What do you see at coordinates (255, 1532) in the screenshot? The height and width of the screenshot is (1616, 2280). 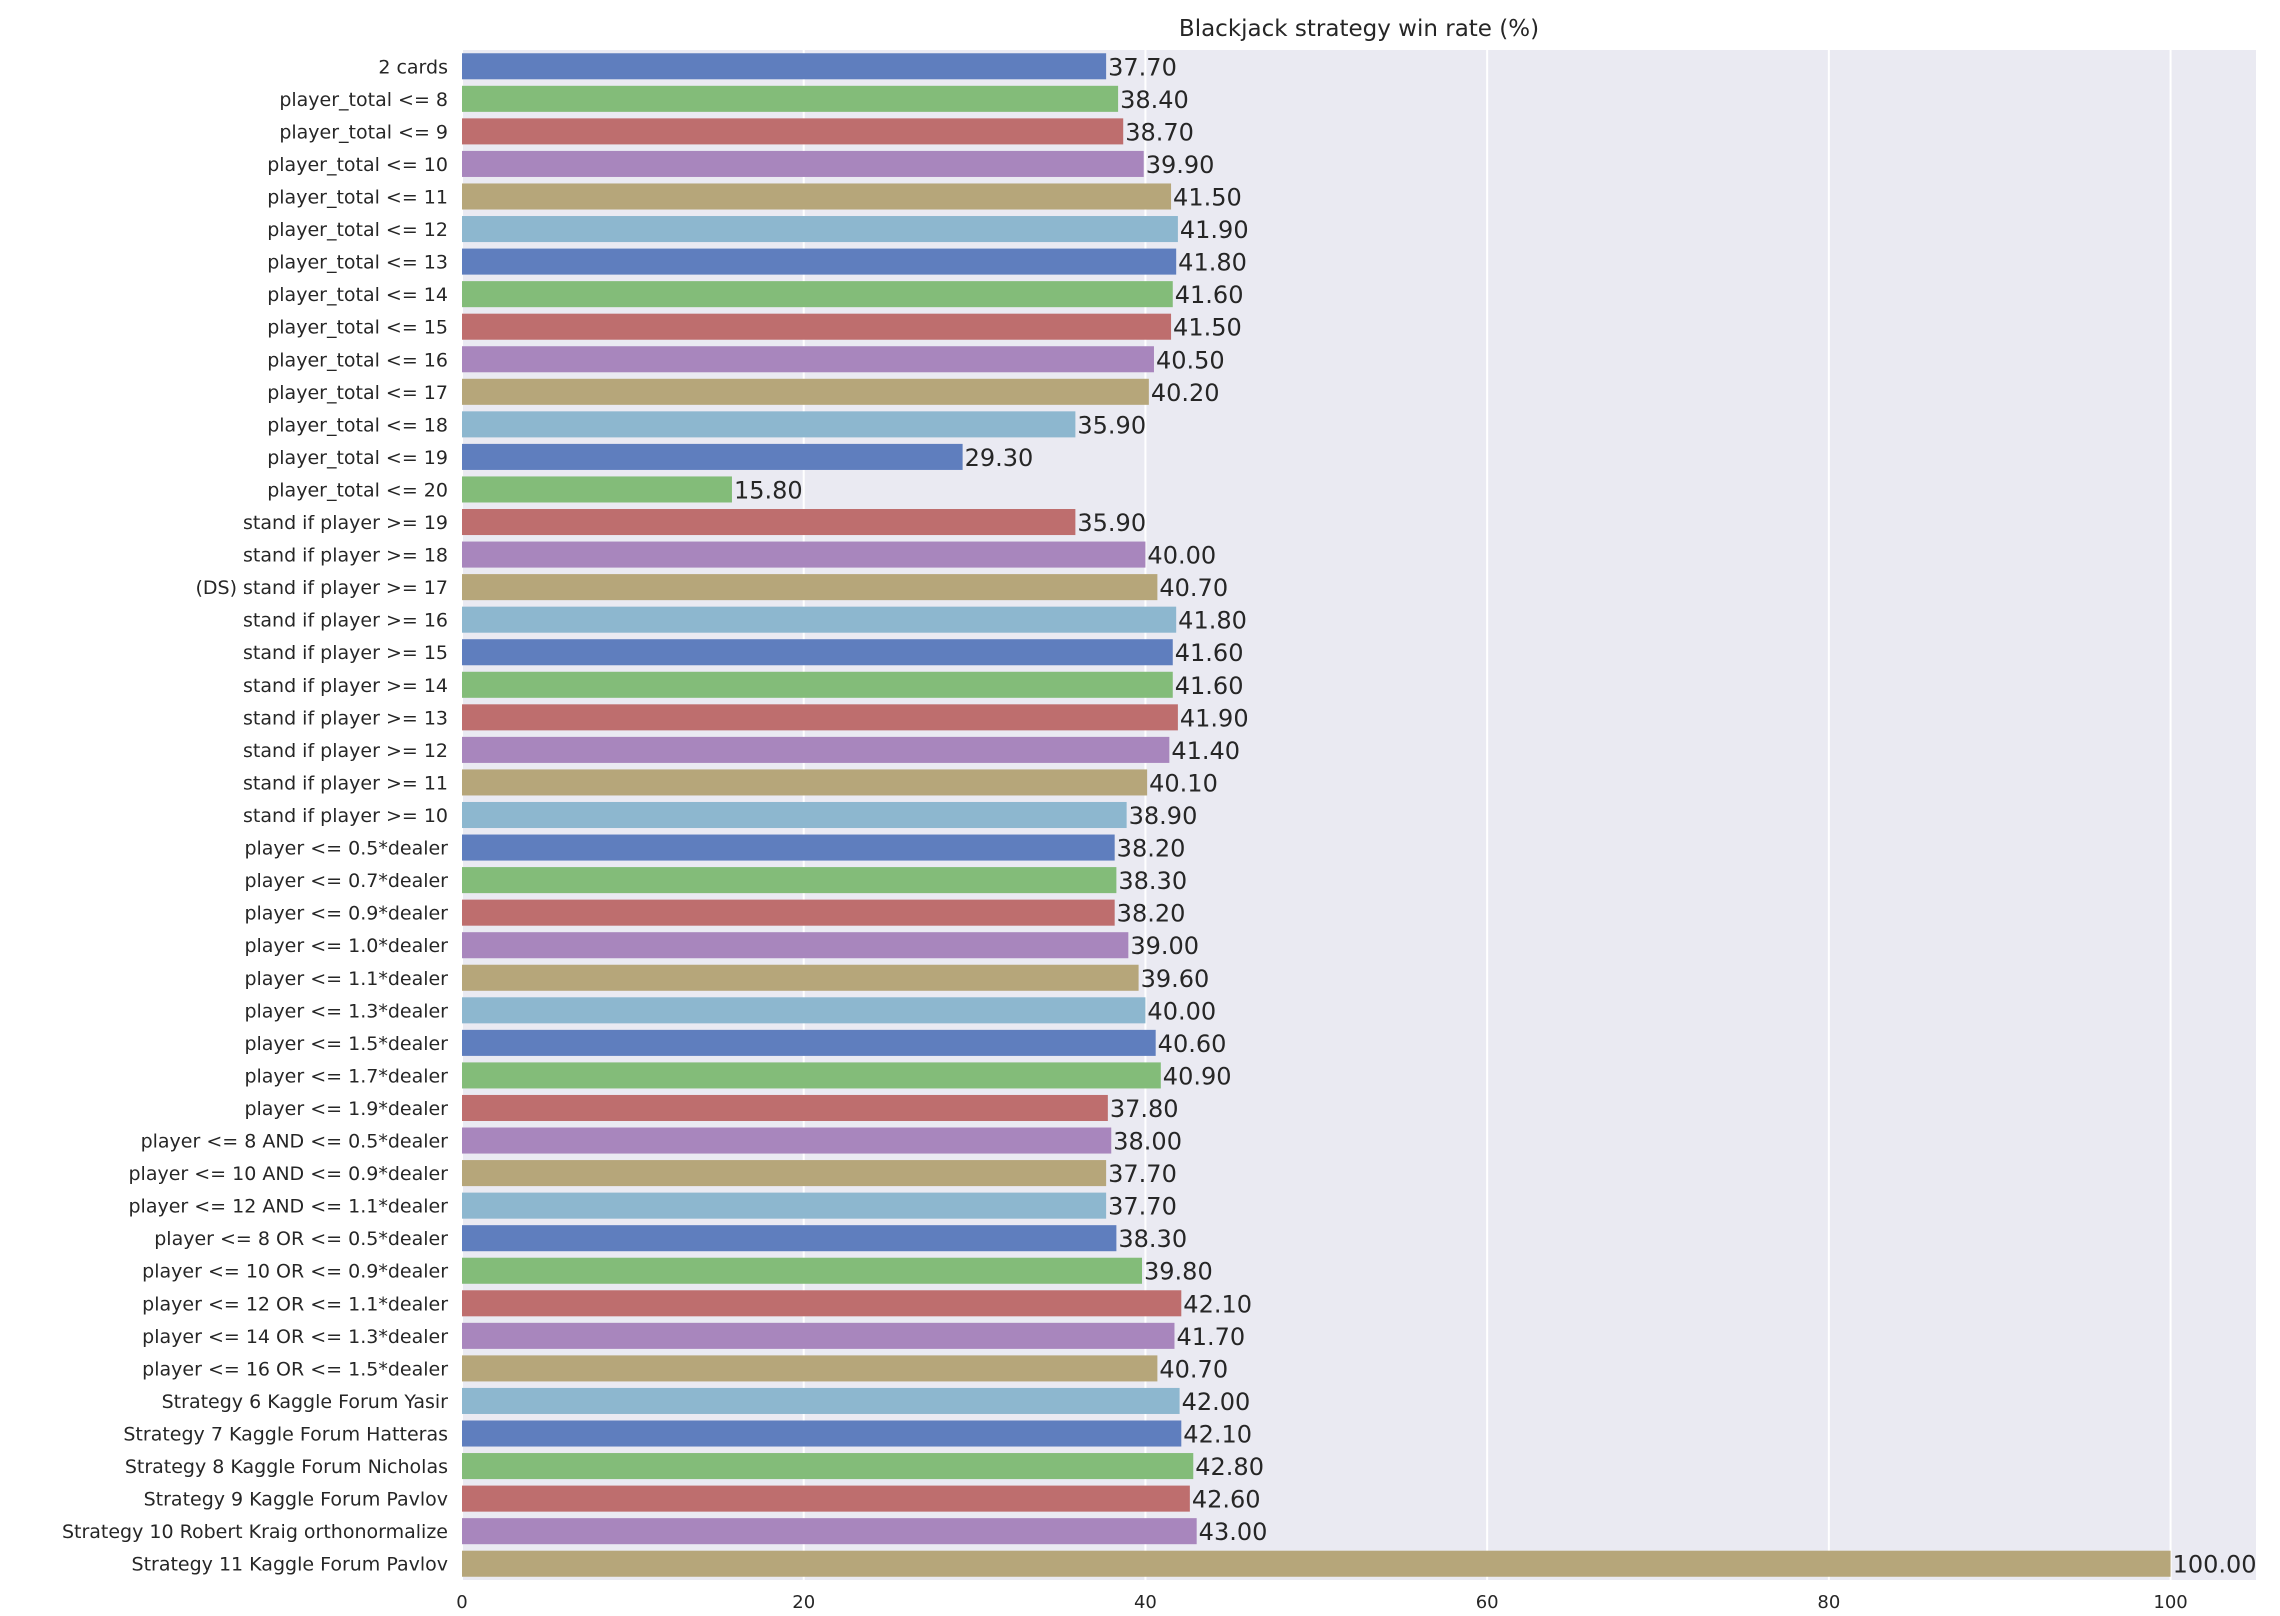 I see `category-label: Strategy 10 Robert Kraig orthonormalize` at bounding box center [255, 1532].